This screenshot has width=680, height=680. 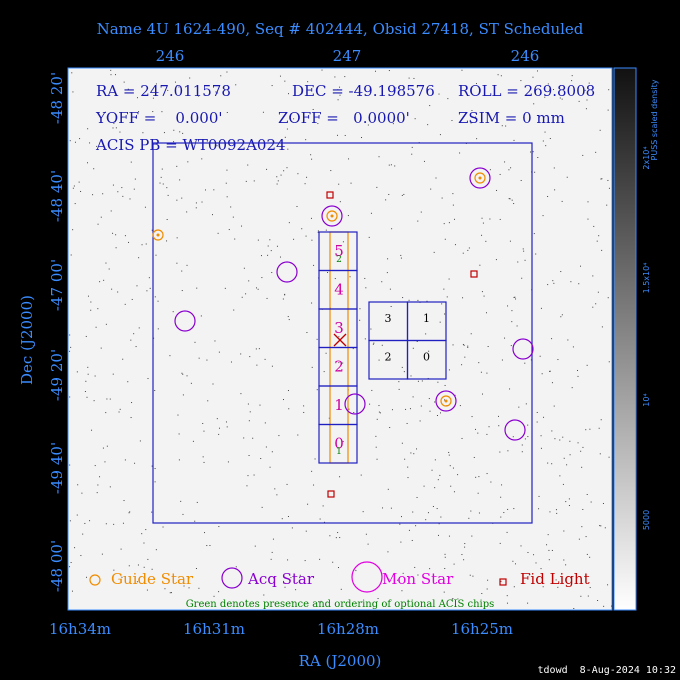 I want to click on legend-mon-icon, so click(x=367, y=577).